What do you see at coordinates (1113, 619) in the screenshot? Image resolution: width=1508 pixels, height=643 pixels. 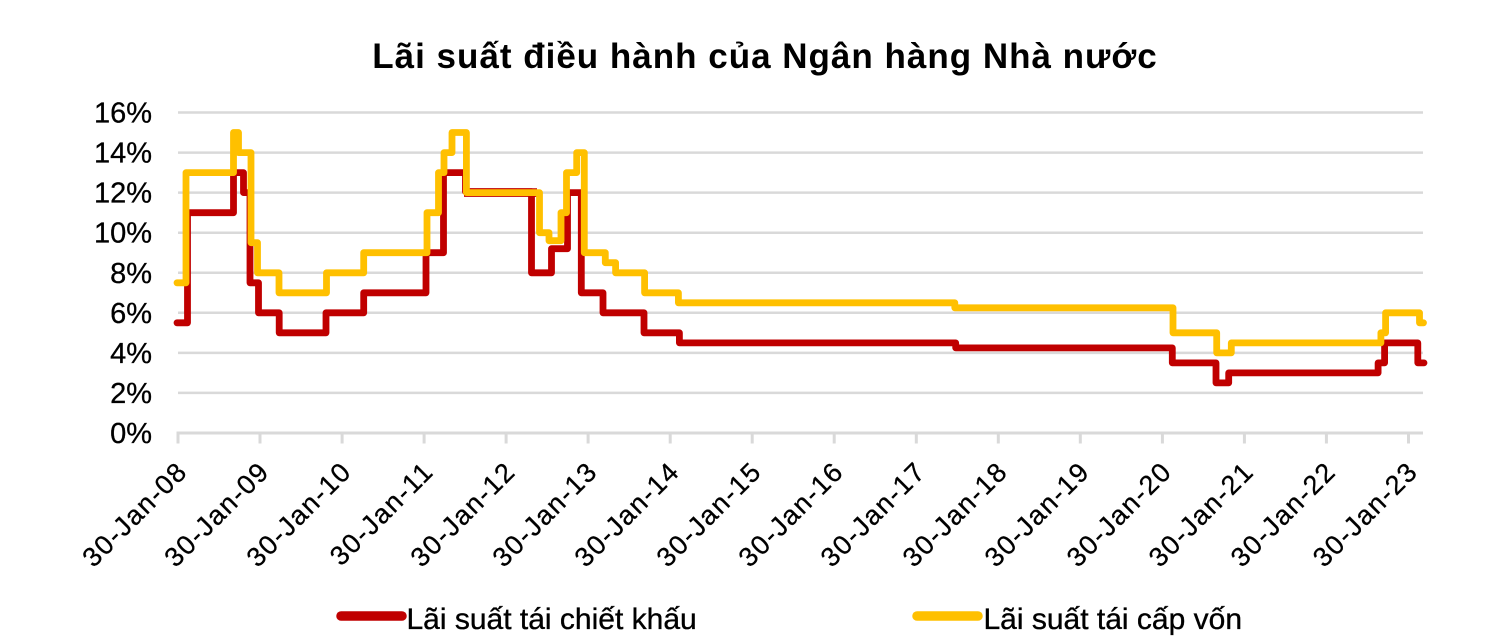 I see `svg-text: Lãi suất tái cấp vốn` at bounding box center [1113, 619].